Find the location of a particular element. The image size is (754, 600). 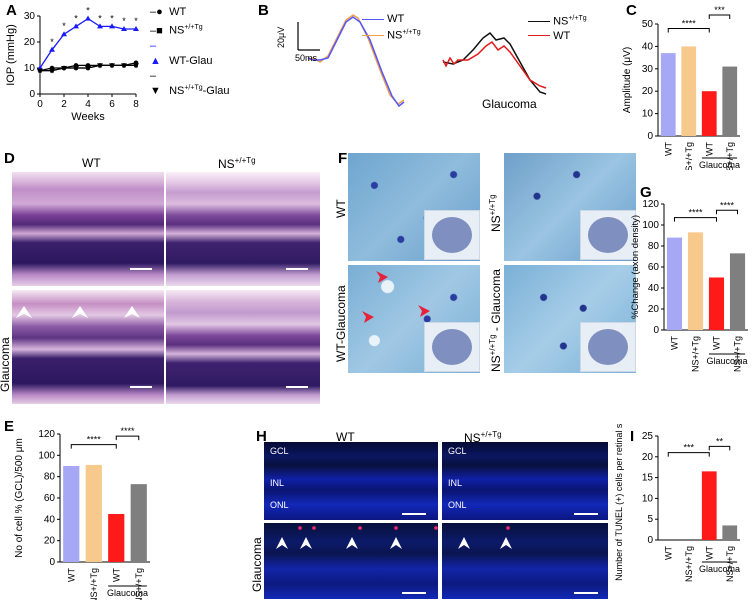

layer-onl-1: ONL is located at coordinates (279, 505).